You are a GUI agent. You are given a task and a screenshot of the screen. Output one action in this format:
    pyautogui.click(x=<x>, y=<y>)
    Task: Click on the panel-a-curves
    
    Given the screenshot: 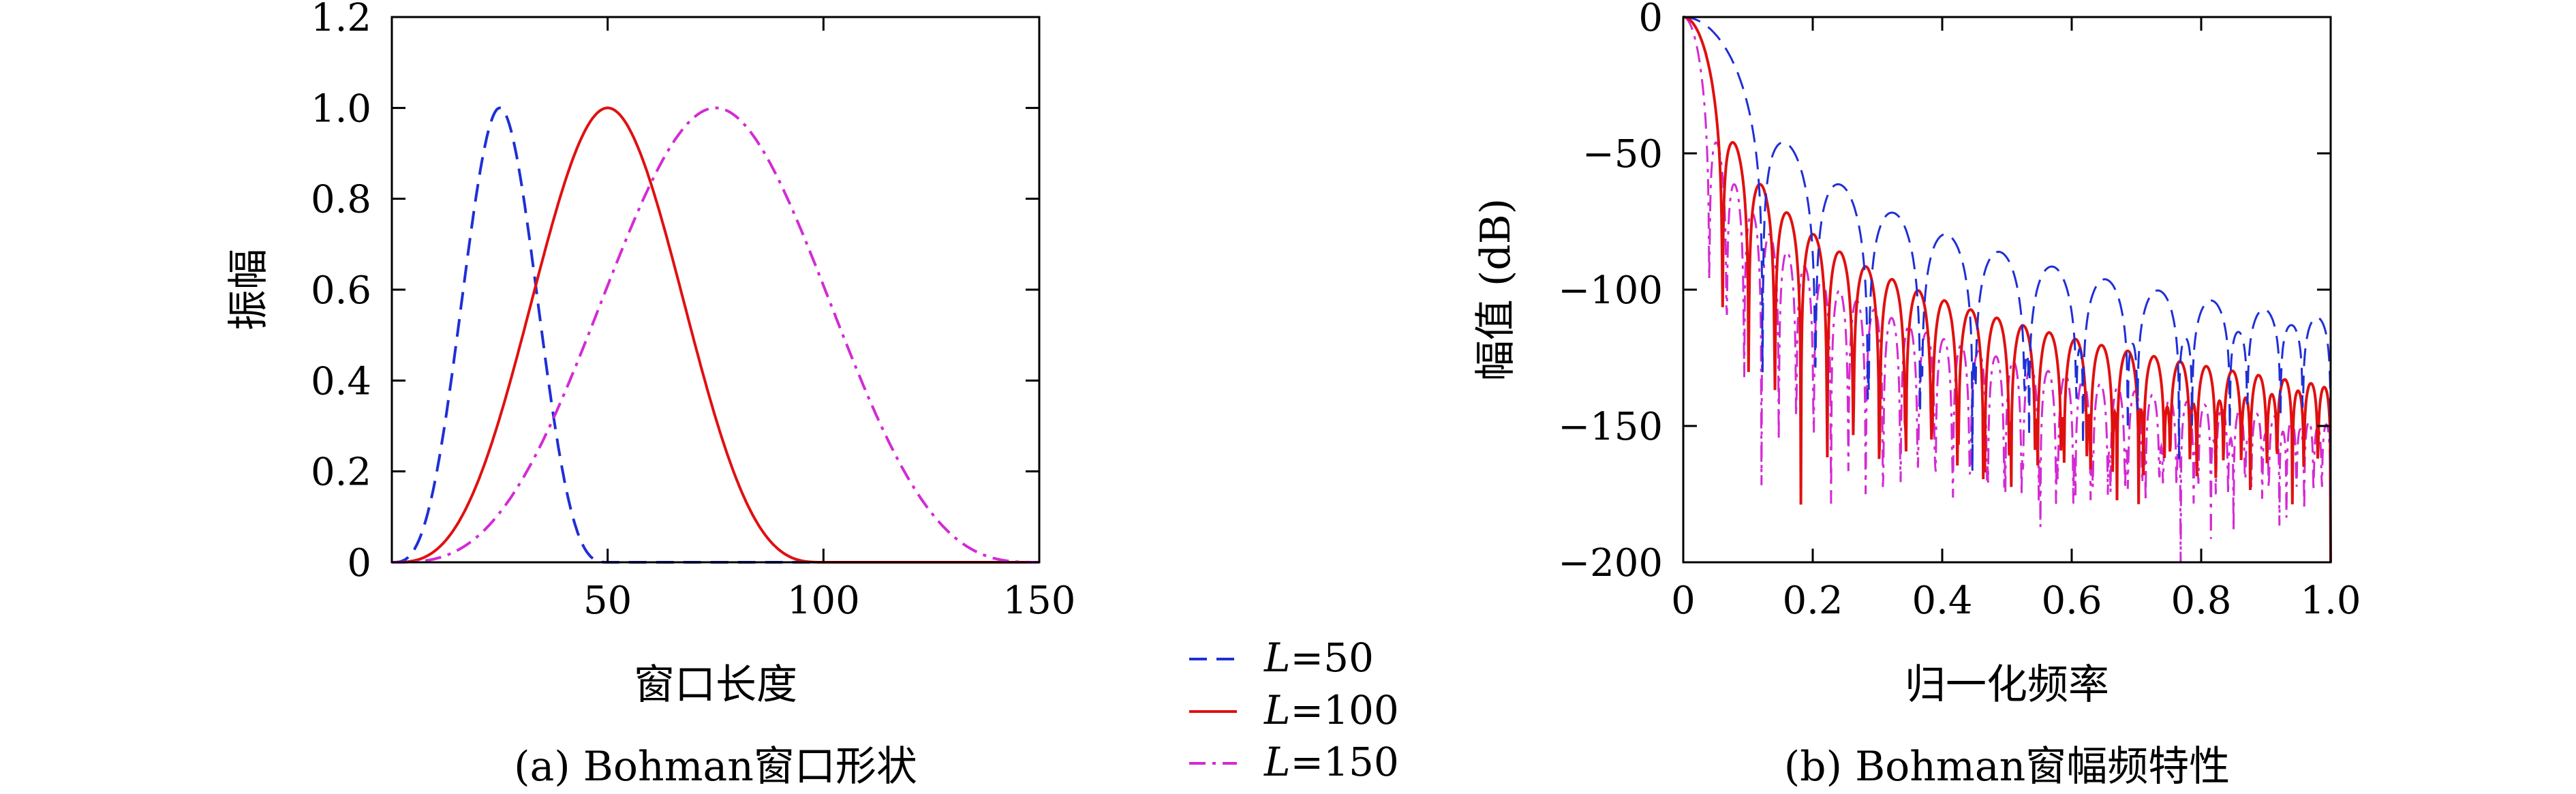 What is the action you would take?
    pyautogui.click(x=716, y=335)
    